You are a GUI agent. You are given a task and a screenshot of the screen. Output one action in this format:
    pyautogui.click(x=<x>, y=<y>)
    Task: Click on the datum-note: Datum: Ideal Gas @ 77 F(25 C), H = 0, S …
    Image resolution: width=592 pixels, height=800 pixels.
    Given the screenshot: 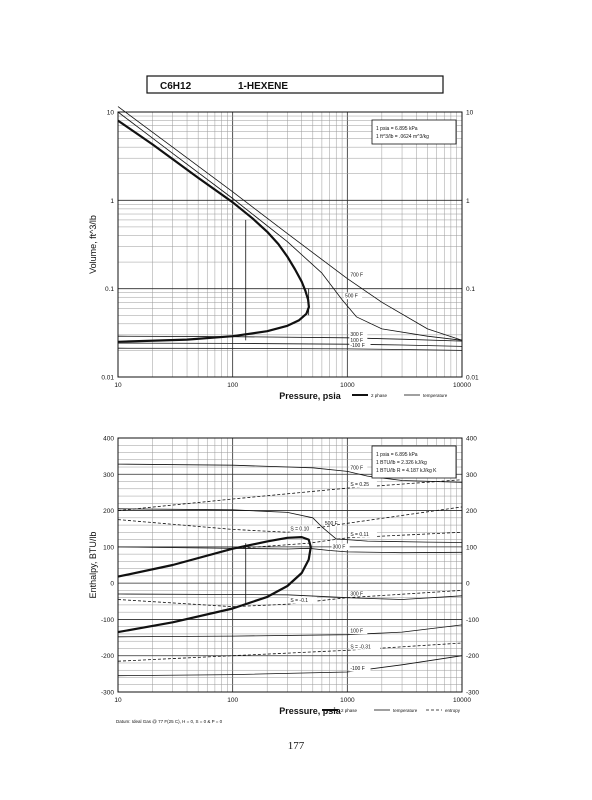 What is the action you would take?
    pyautogui.click(x=169, y=721)
    